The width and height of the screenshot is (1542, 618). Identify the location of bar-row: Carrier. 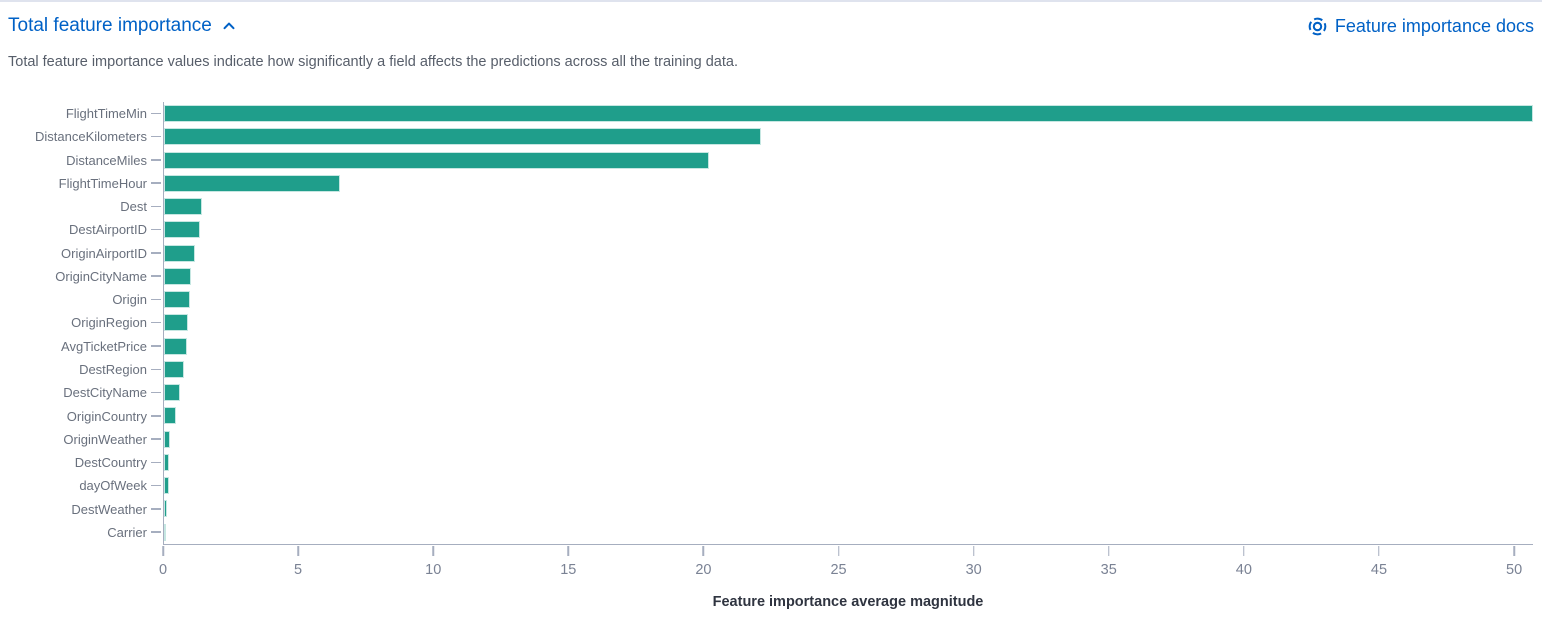
(820, 532).